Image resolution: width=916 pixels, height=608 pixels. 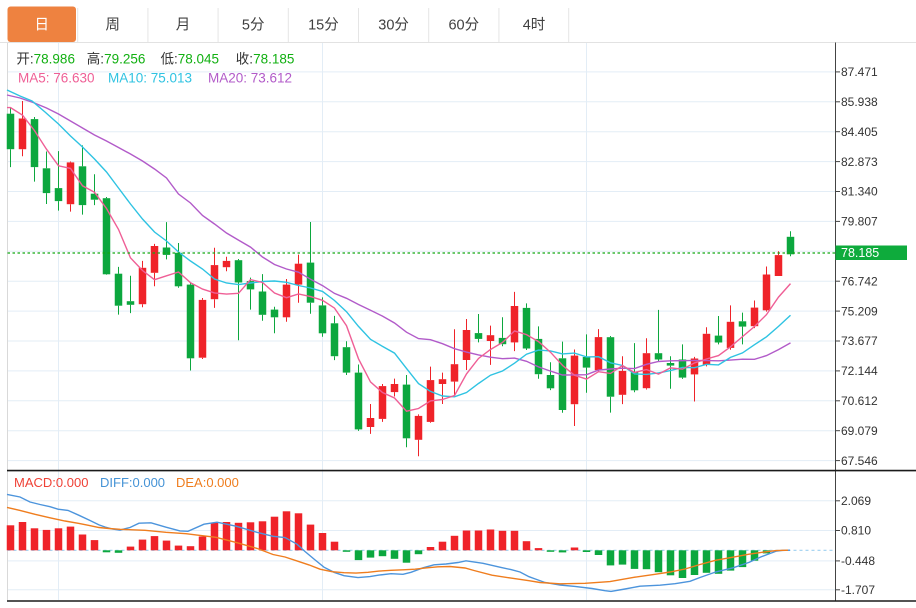 I want to click on svg-text: 87.471, so click(x=859, y=72).